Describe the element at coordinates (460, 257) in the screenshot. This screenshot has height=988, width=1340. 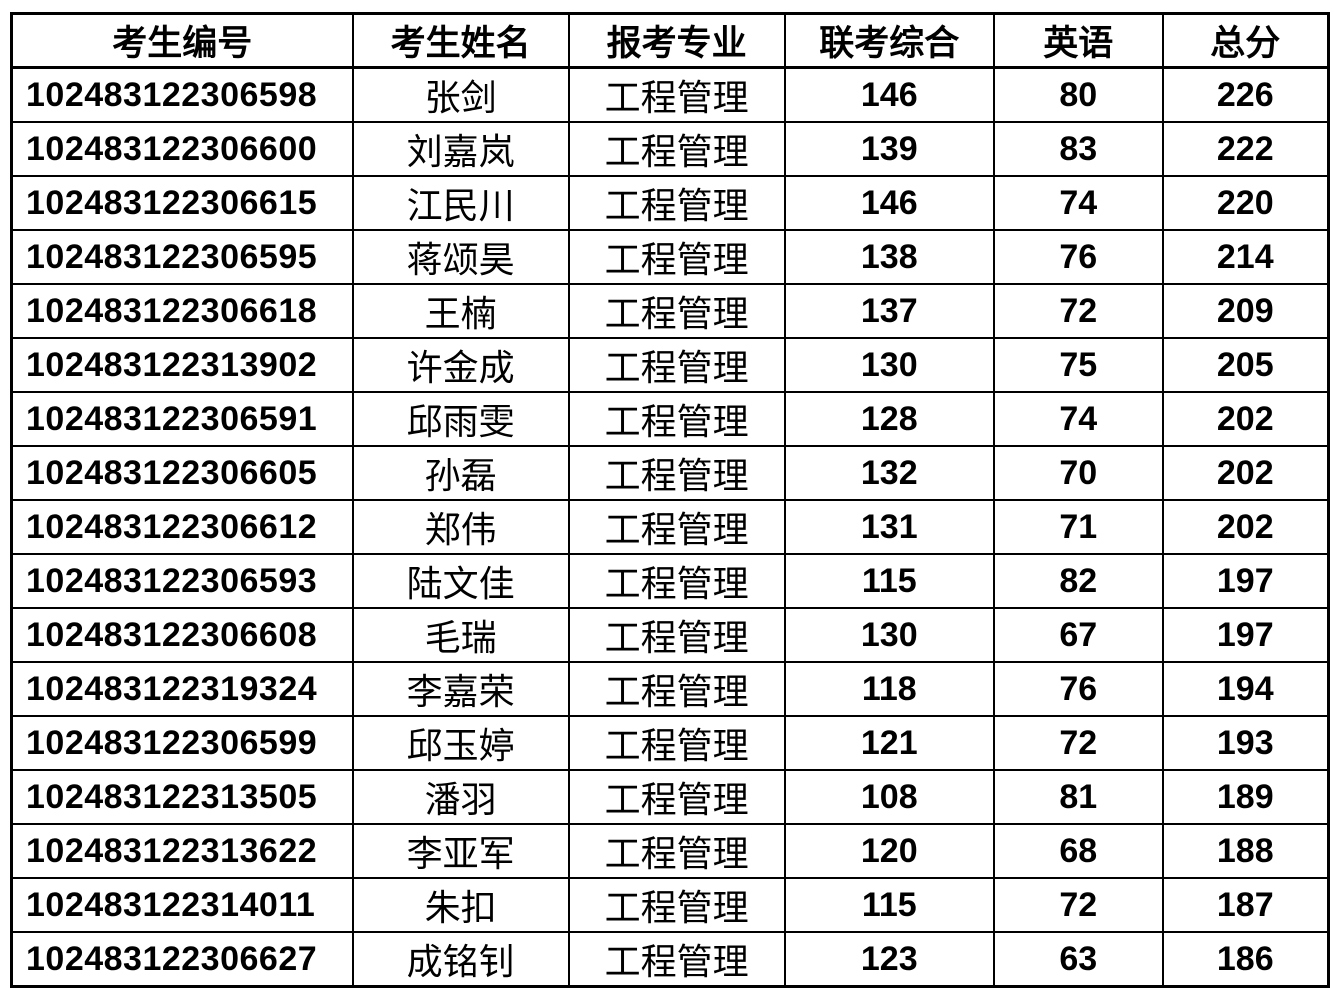
I see `cell-name: 蒋颂昊` at that location.